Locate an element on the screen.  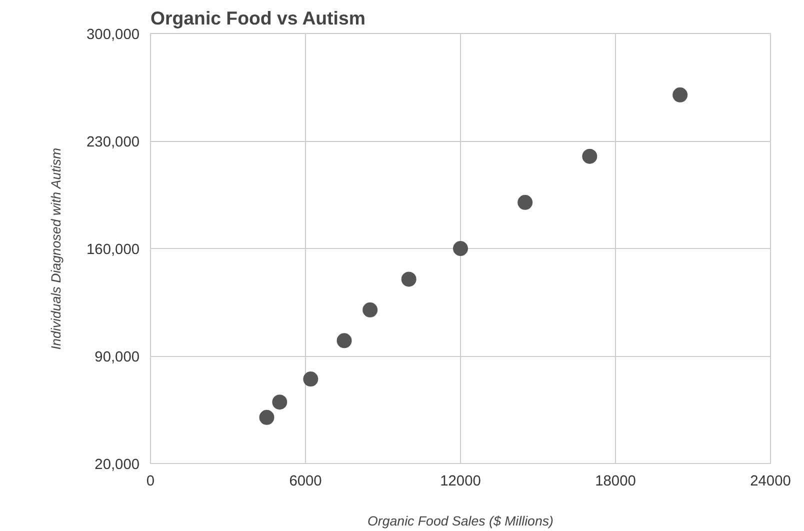
y-tick-label: 160,000 is located at coordinates (113, 250).